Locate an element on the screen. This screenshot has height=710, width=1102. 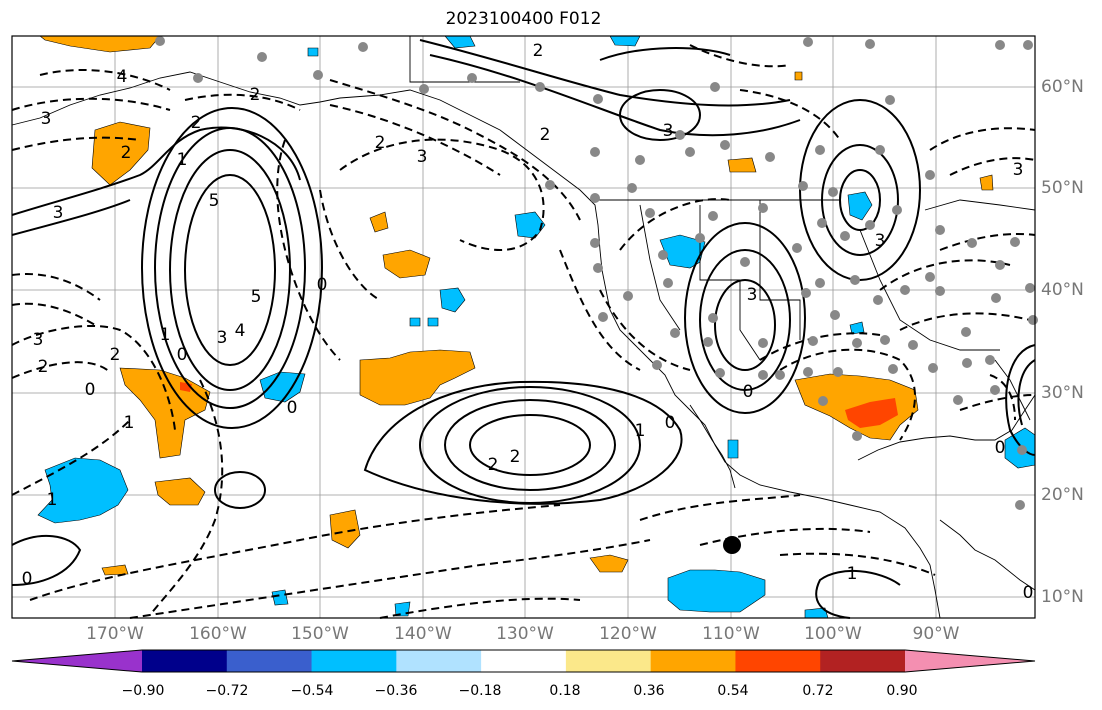
lat-label: 30°N is located at coordinates (1062, 393).